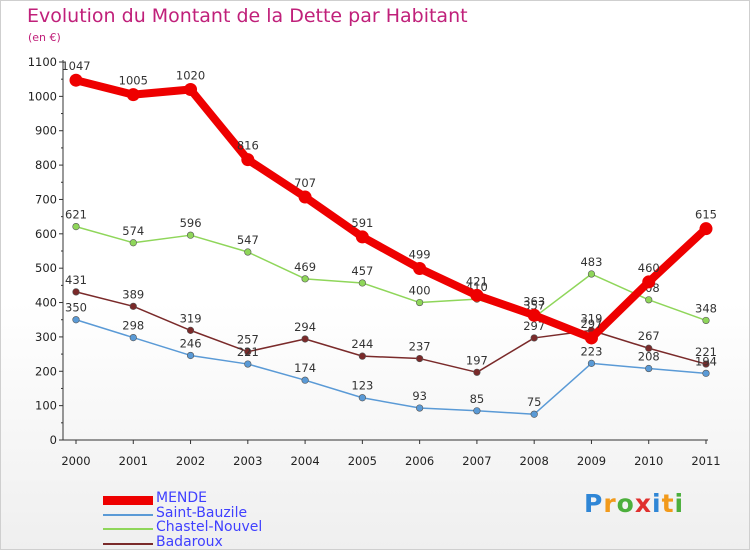  Describe the element at coordinates (477, 399) in the screenshot. I see `data-label: 85` at that location.